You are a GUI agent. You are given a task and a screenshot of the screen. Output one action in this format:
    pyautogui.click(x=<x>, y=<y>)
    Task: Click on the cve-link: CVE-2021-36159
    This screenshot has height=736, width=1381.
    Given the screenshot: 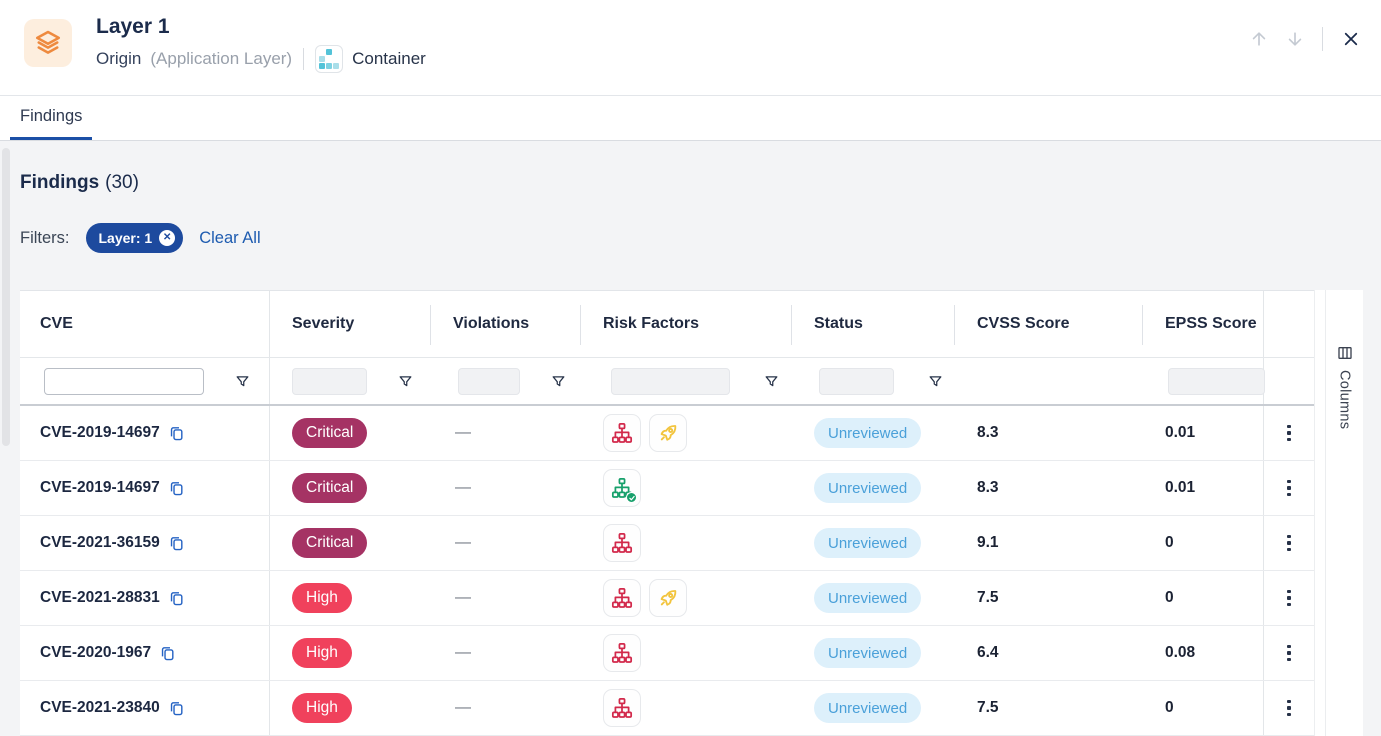 What is the action you would take?
    pyautogui.click(x=100, y=542)
    